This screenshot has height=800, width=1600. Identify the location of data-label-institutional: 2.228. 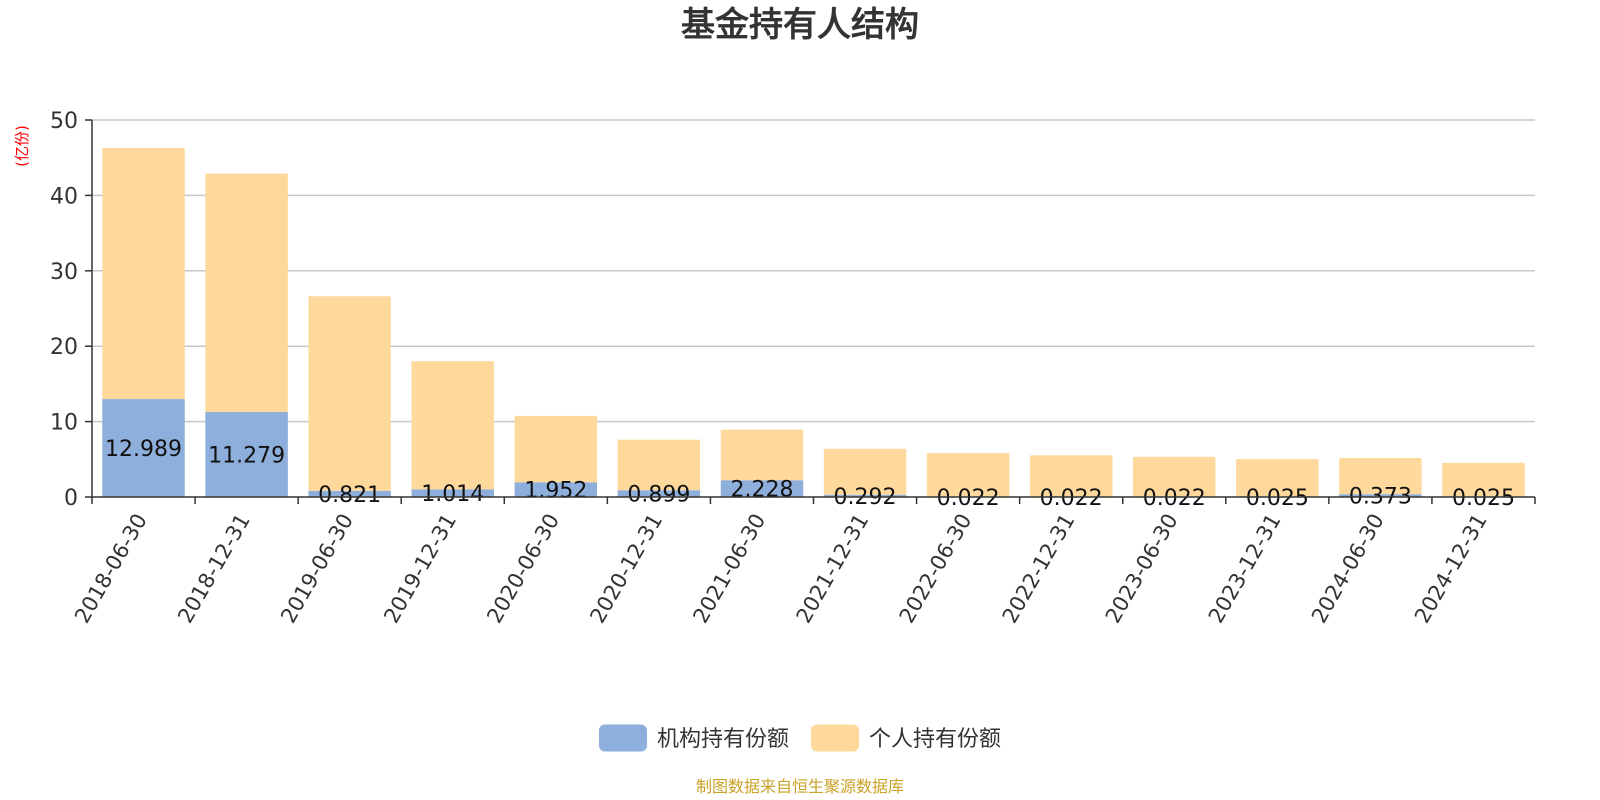
(761, 490).